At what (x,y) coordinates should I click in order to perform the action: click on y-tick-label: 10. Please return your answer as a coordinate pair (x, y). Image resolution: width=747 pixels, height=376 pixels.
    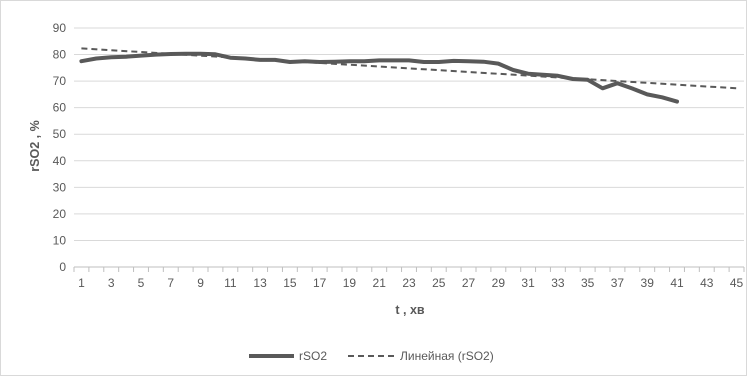
    Looking at the image, I should click on (60, 240).